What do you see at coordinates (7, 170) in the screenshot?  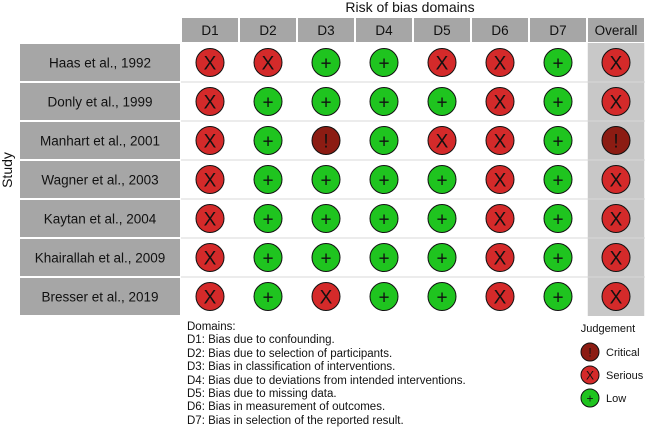 I see `y-axis-label: Study` at bounding box center [7, 170].